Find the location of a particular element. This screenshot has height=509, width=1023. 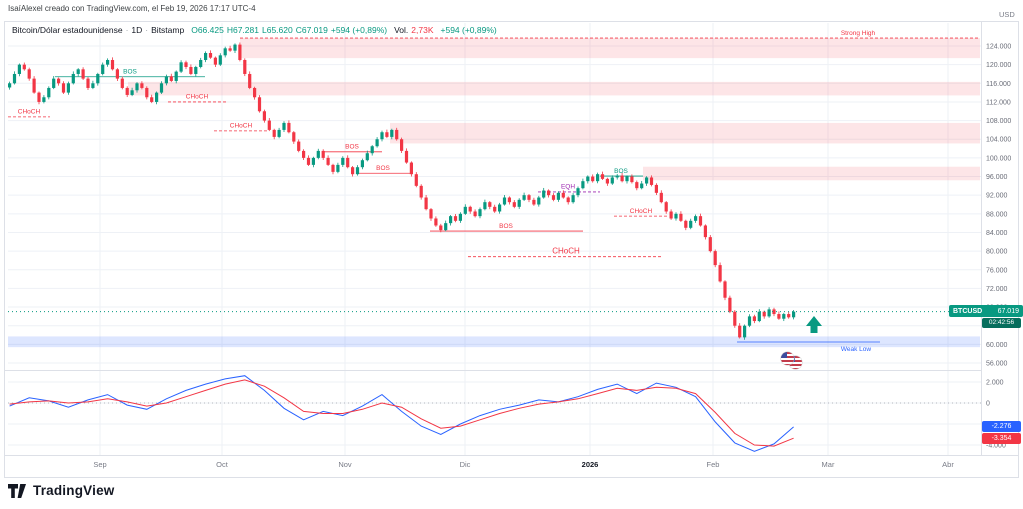

svg-text: 72.000 is located at coordinates (997, 289).